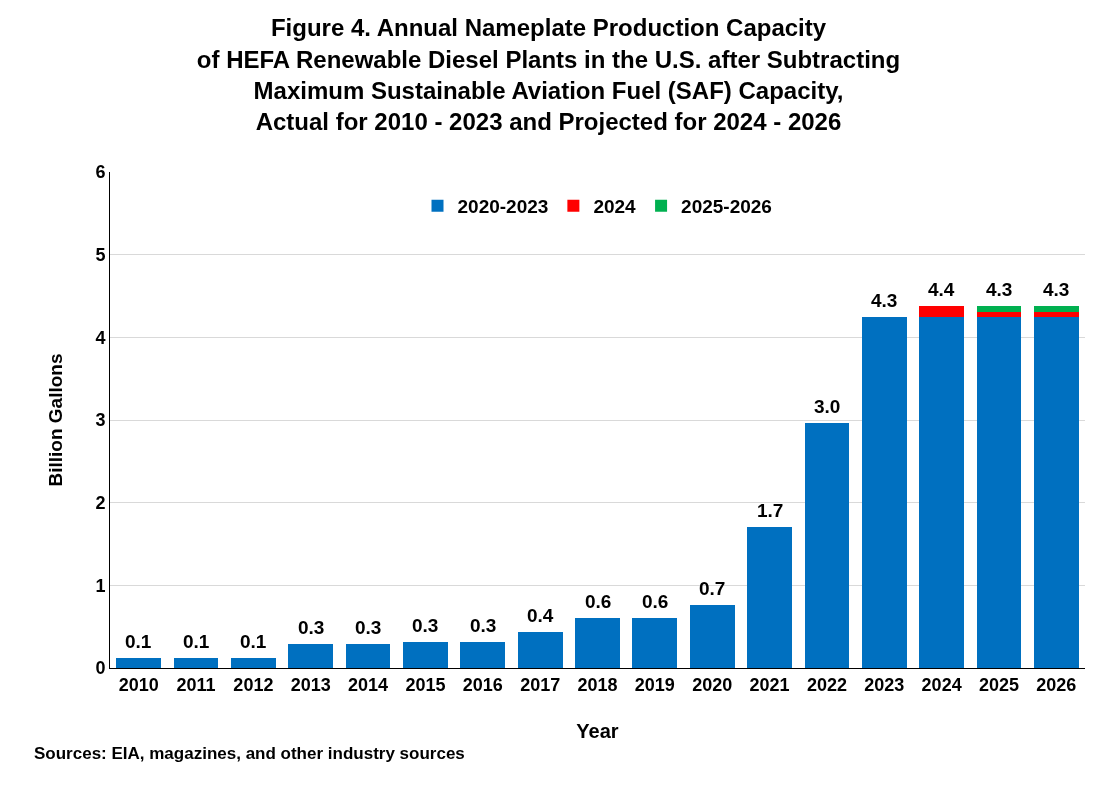 Image resolution: width=1097 pixels, height=808 pixels. I want to click on y-tick-label: 4, so click(100, 337).